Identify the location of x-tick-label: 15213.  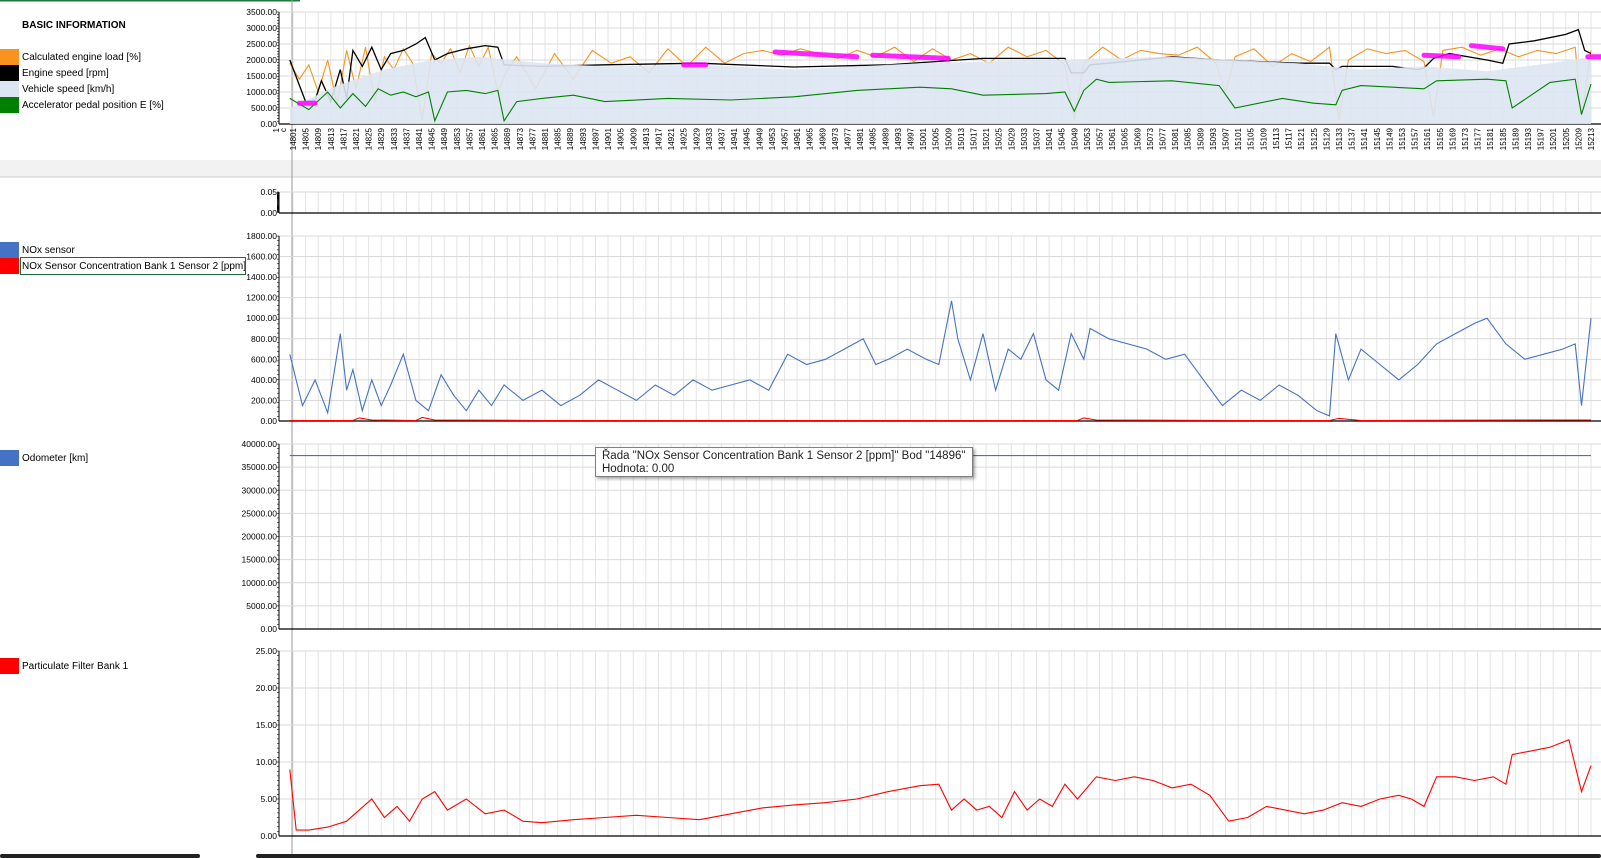
(1591, 138).